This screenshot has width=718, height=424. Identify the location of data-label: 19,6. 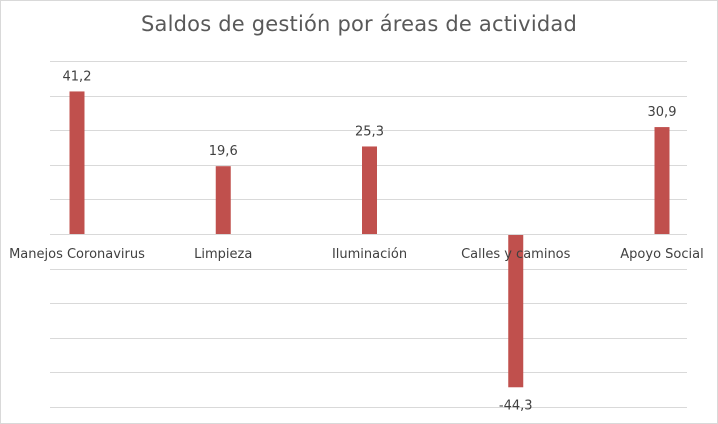
(223, 151).